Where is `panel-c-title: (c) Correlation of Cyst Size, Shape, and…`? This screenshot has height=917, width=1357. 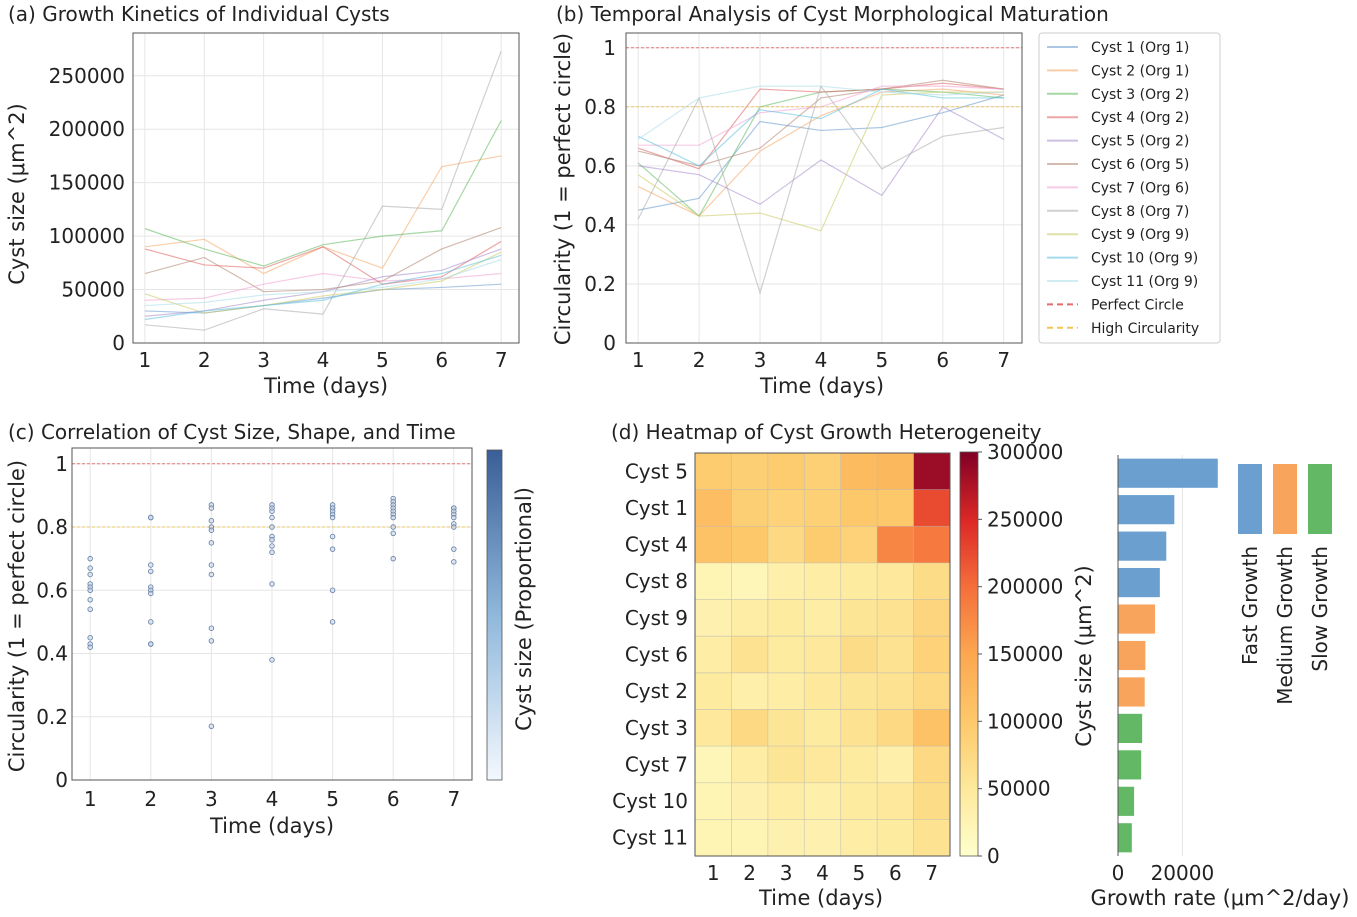
panel-c-title: (c) Correlation of Cyst Size, Shape, and… is located at coordinates (232, 432).